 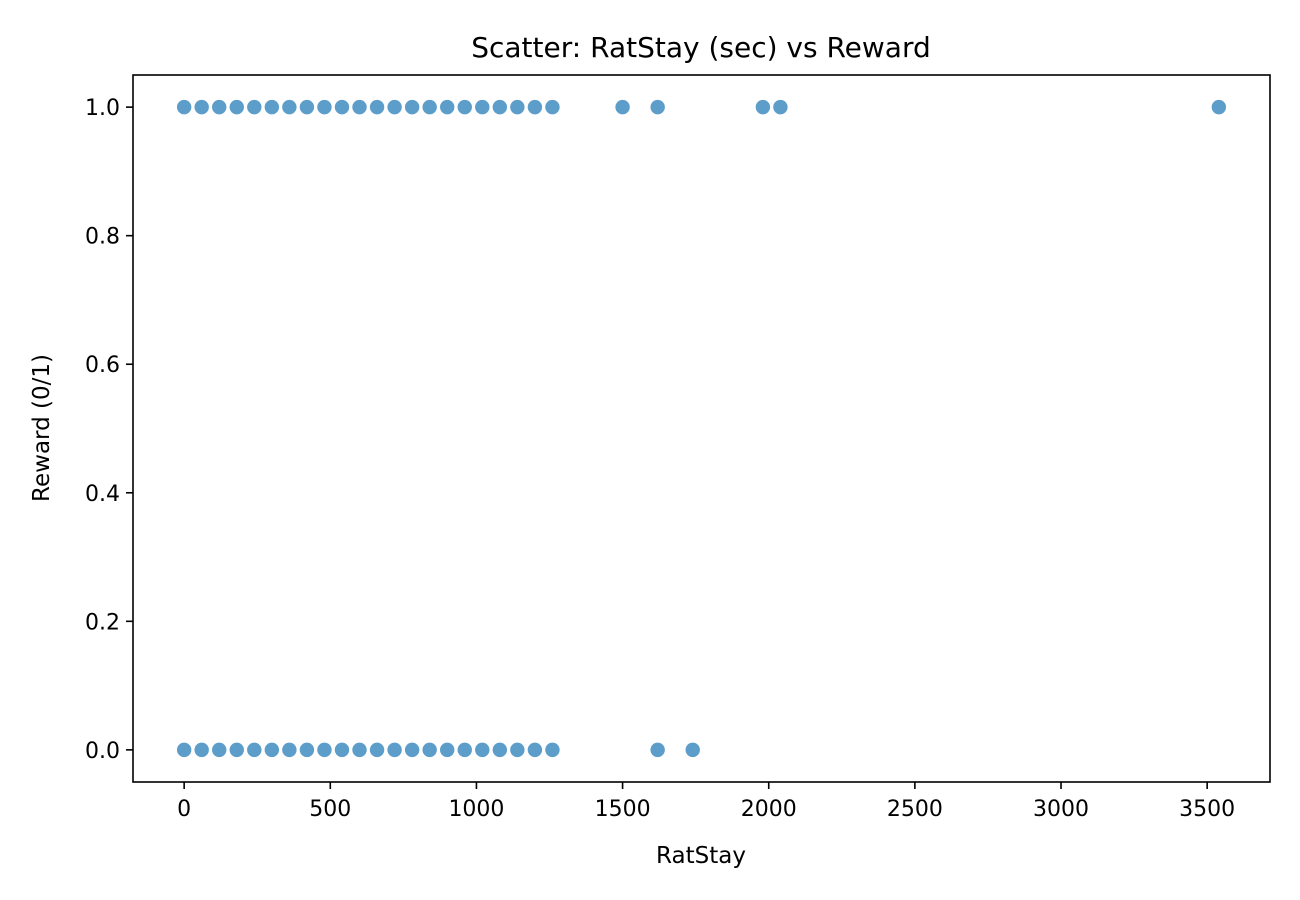 What do you see at coordinates (769, 809) in the screenshot?
I see `x-tick-label: 2000` at bounding box center [769, 809].